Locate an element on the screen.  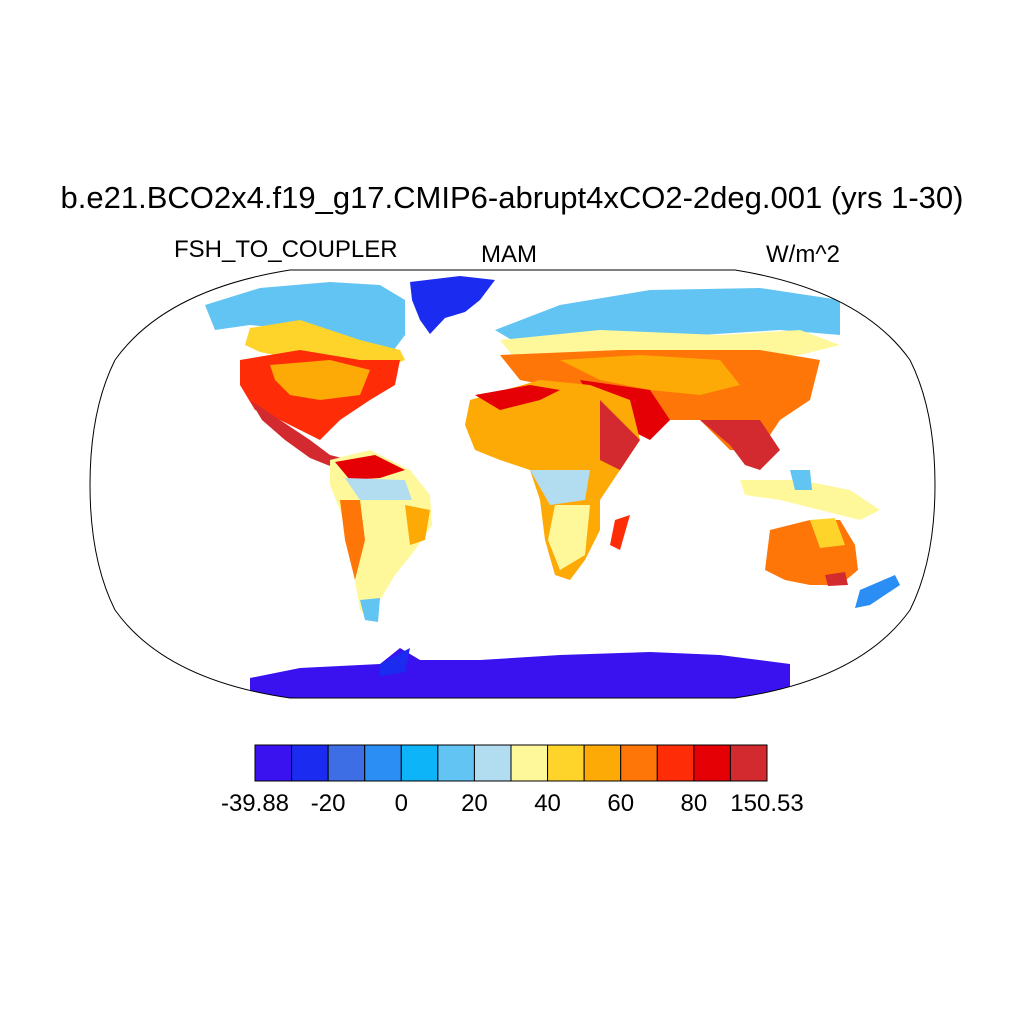
season-label: MAM is located at coordinates (509, 254).